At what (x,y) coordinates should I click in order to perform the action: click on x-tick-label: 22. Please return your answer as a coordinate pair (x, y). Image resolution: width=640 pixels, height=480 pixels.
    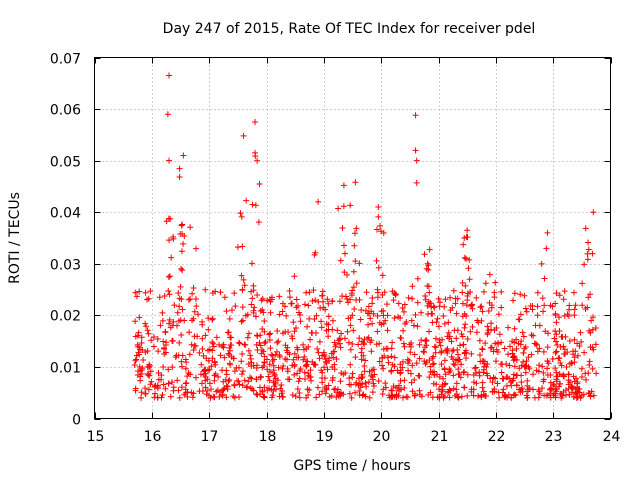
    Looking at the image, I should click on (497, 437).